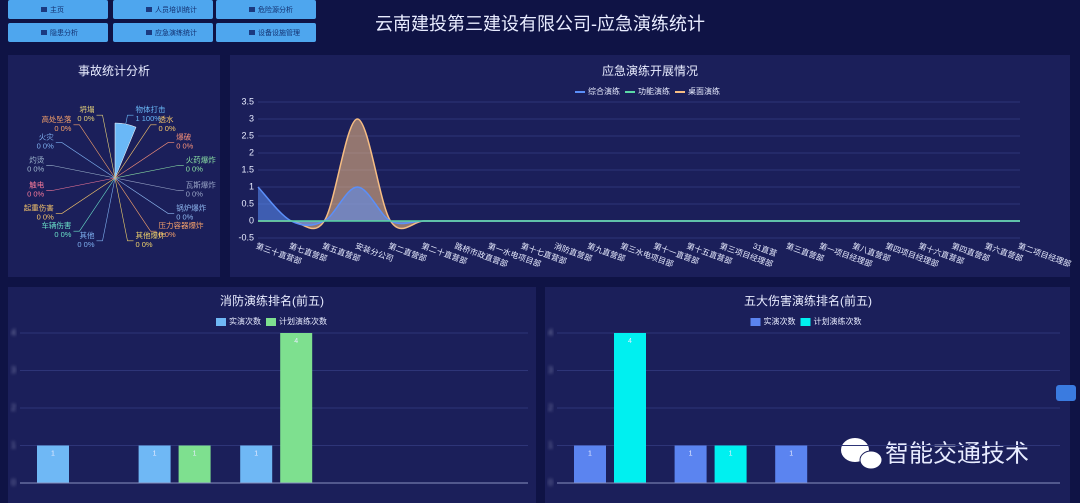  I want to click on nav-label: 主页, so click(57, 9).